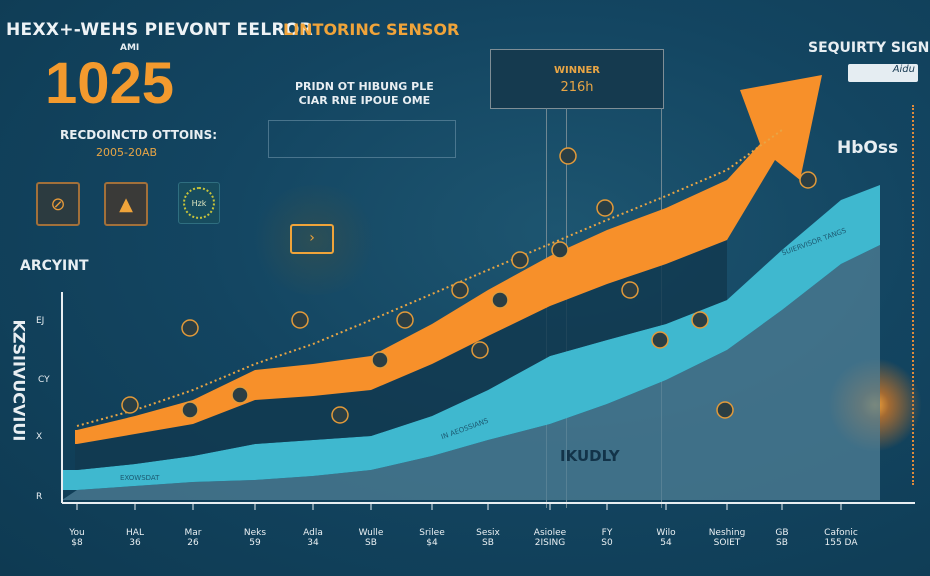 The image size is (930, 576). What do you see at coordinates (364, 86) in the screenshot?
I see `desc-line-1: PRIDN OT HIBUNG PLE` at bounding box center [364, 86].